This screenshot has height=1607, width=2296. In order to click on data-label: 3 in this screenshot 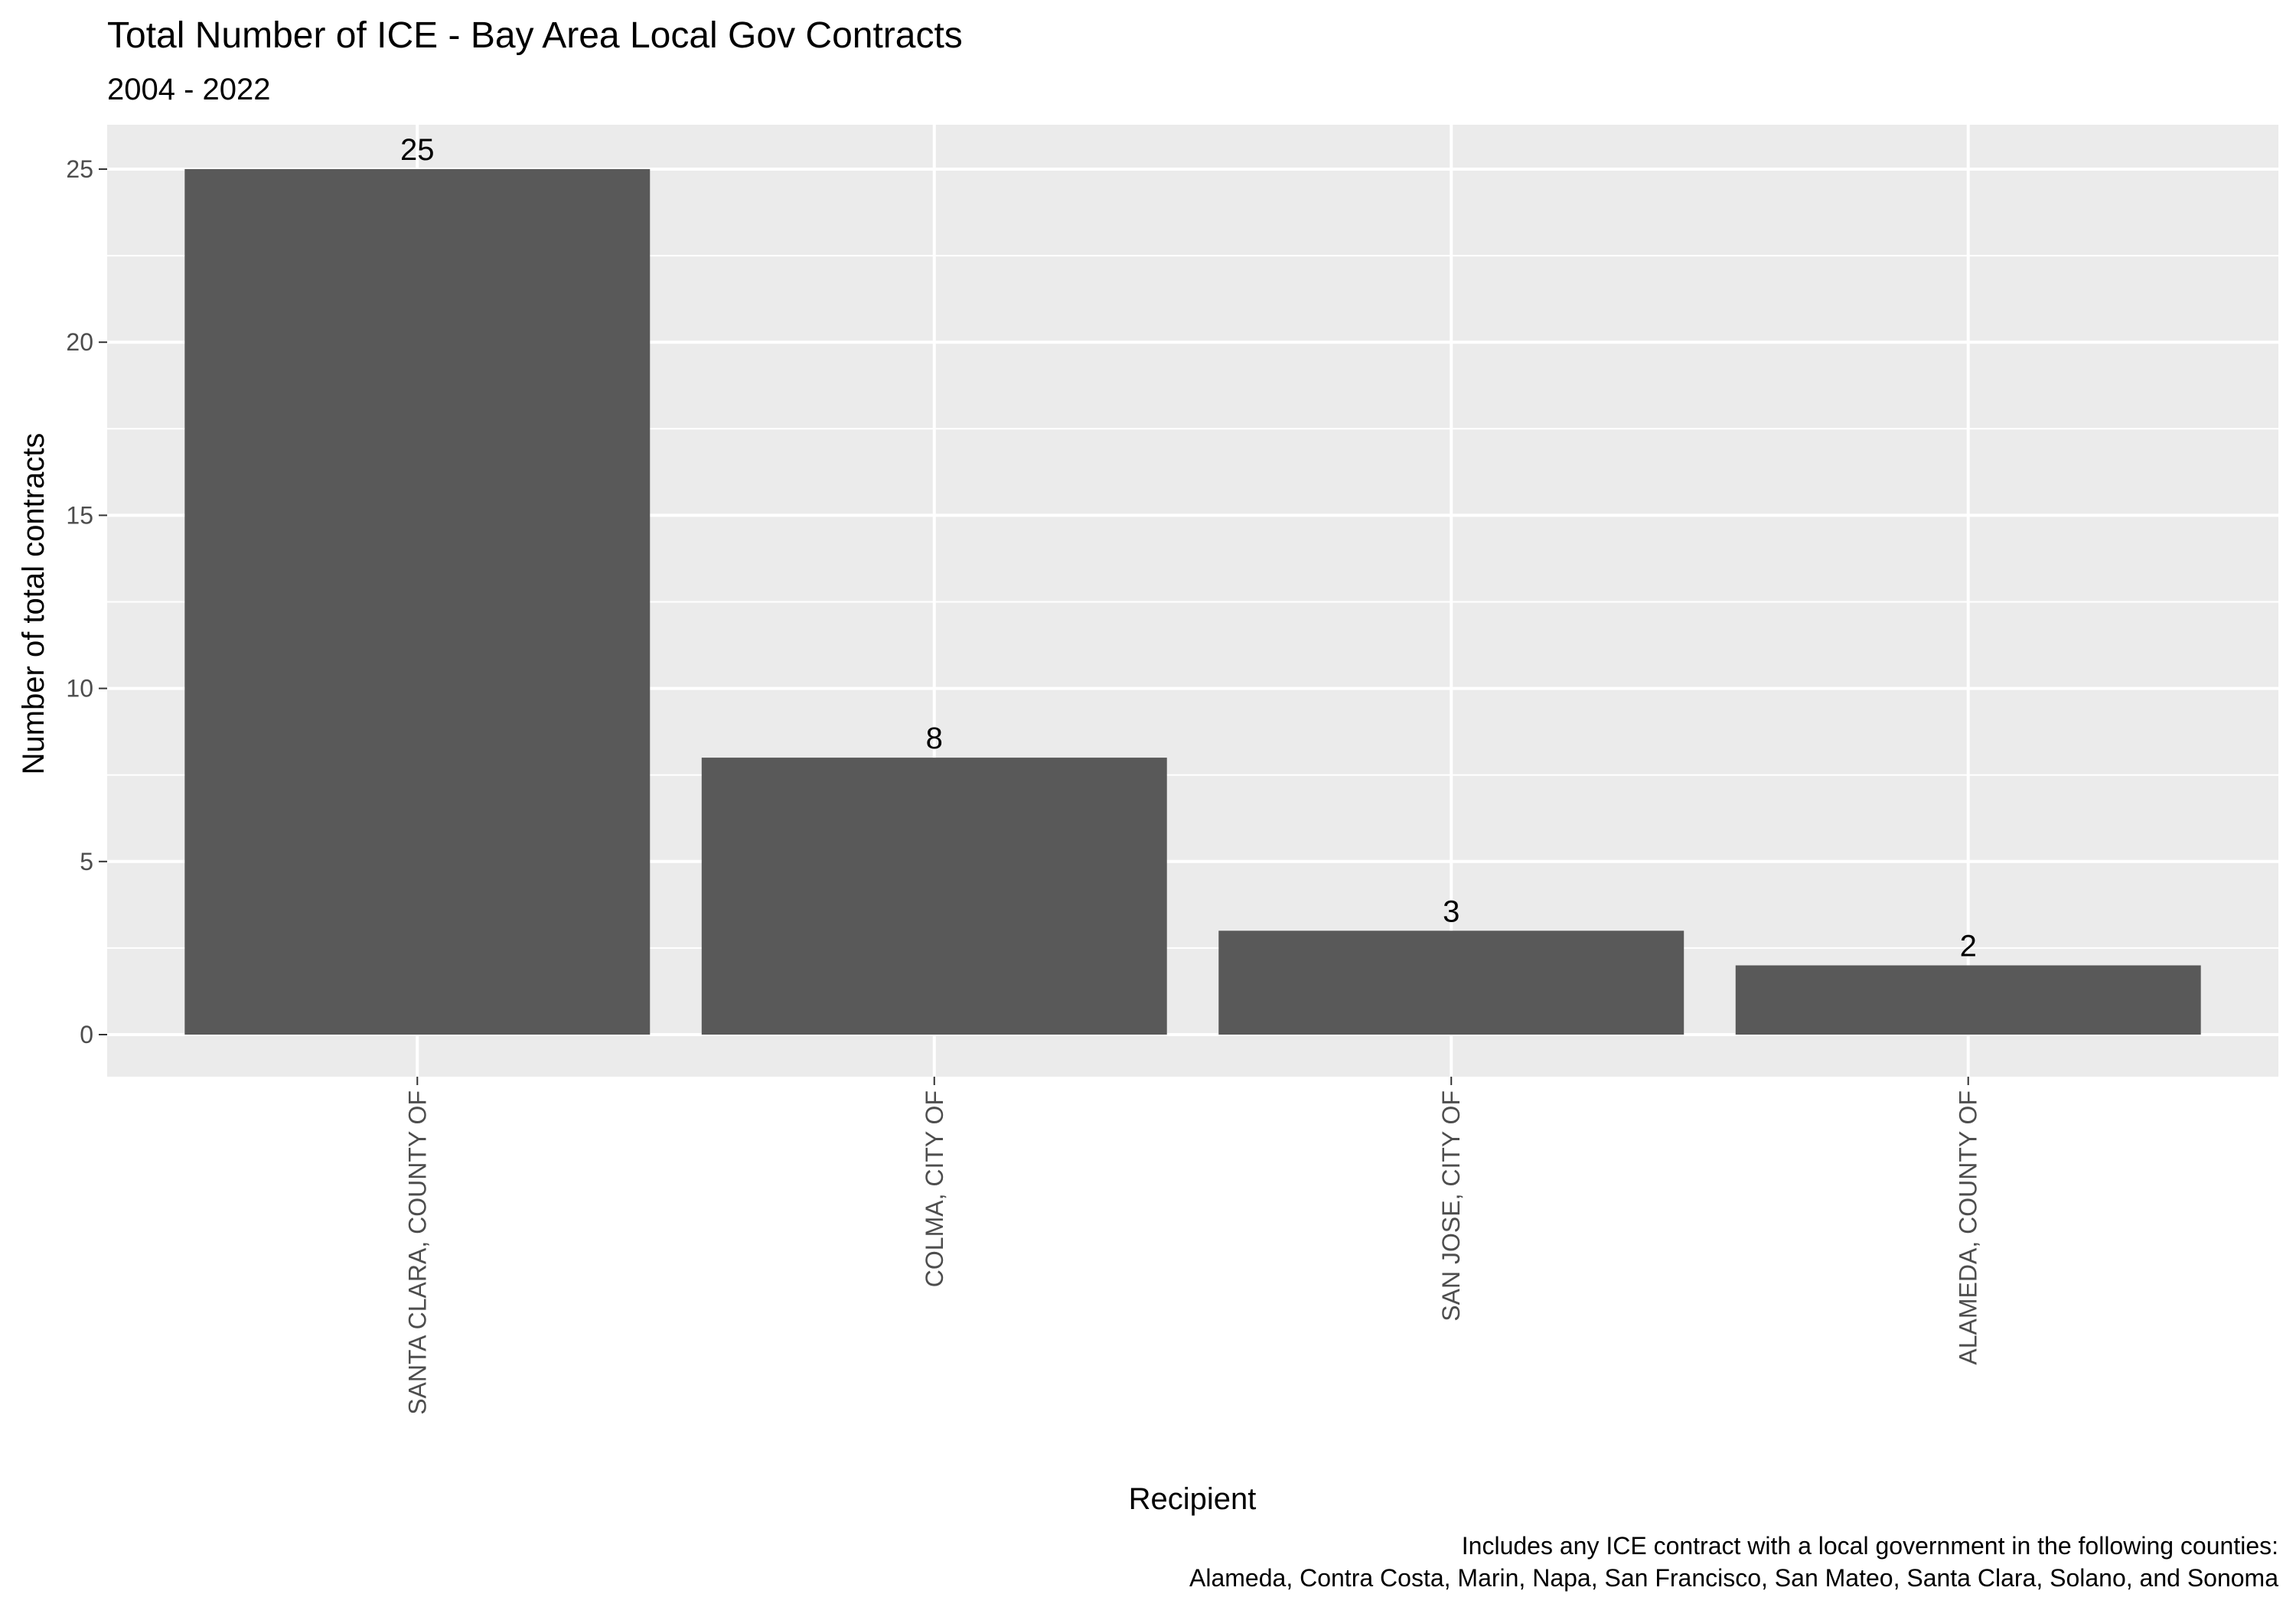, I will do `click(1451, 911)`.